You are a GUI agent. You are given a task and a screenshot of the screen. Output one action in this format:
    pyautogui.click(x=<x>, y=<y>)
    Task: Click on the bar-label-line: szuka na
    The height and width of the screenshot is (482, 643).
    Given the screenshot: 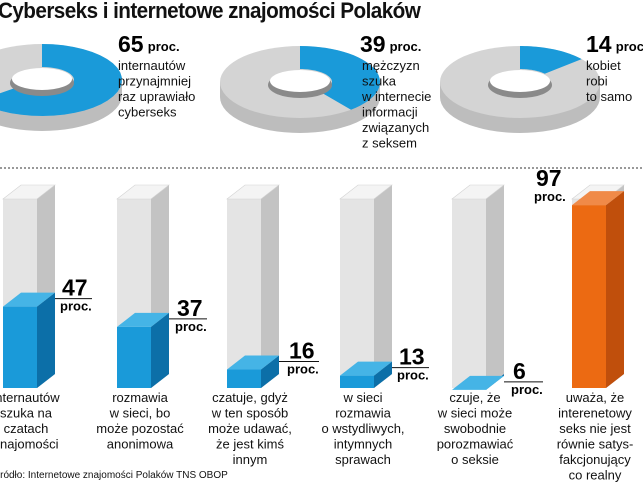 What is the action you would take?
    pyautogui.click(x=26, y=413)
    